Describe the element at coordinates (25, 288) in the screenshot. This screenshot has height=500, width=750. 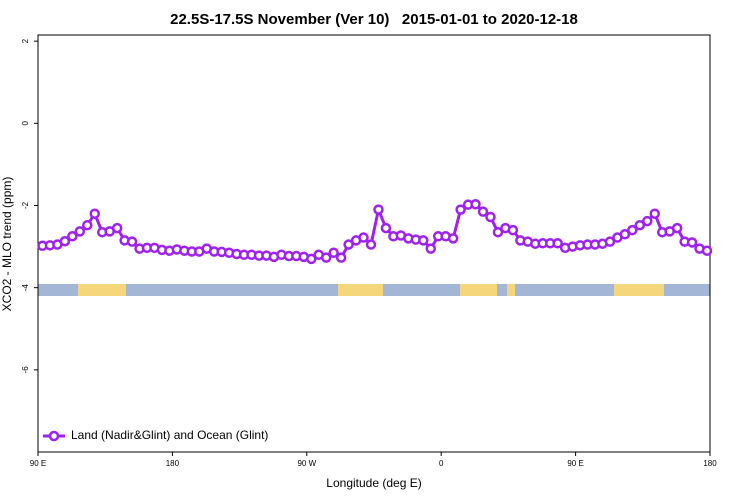
I see `y-tick-label: -4` at that location.